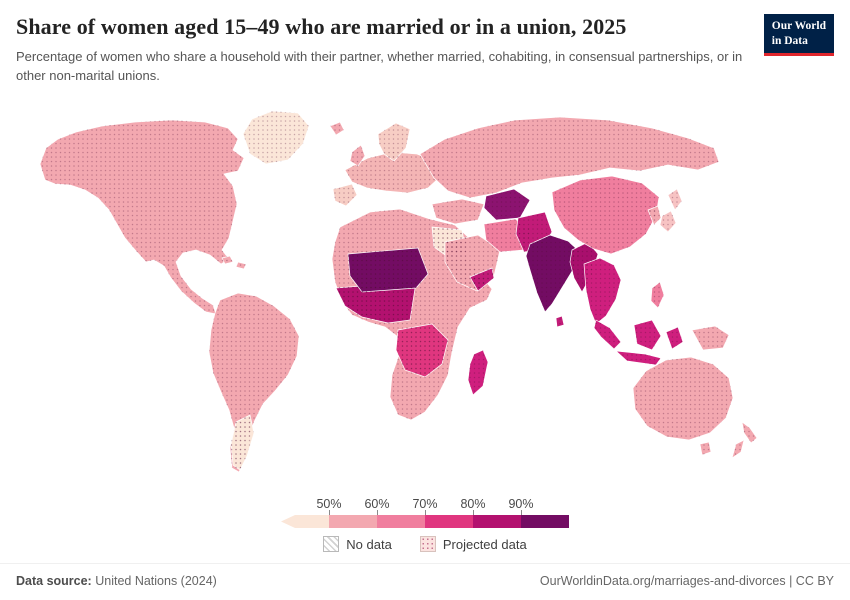 The width and height of the screenshot is (850, 600). I want to click on projected-data-swatch, so click(427, 544).